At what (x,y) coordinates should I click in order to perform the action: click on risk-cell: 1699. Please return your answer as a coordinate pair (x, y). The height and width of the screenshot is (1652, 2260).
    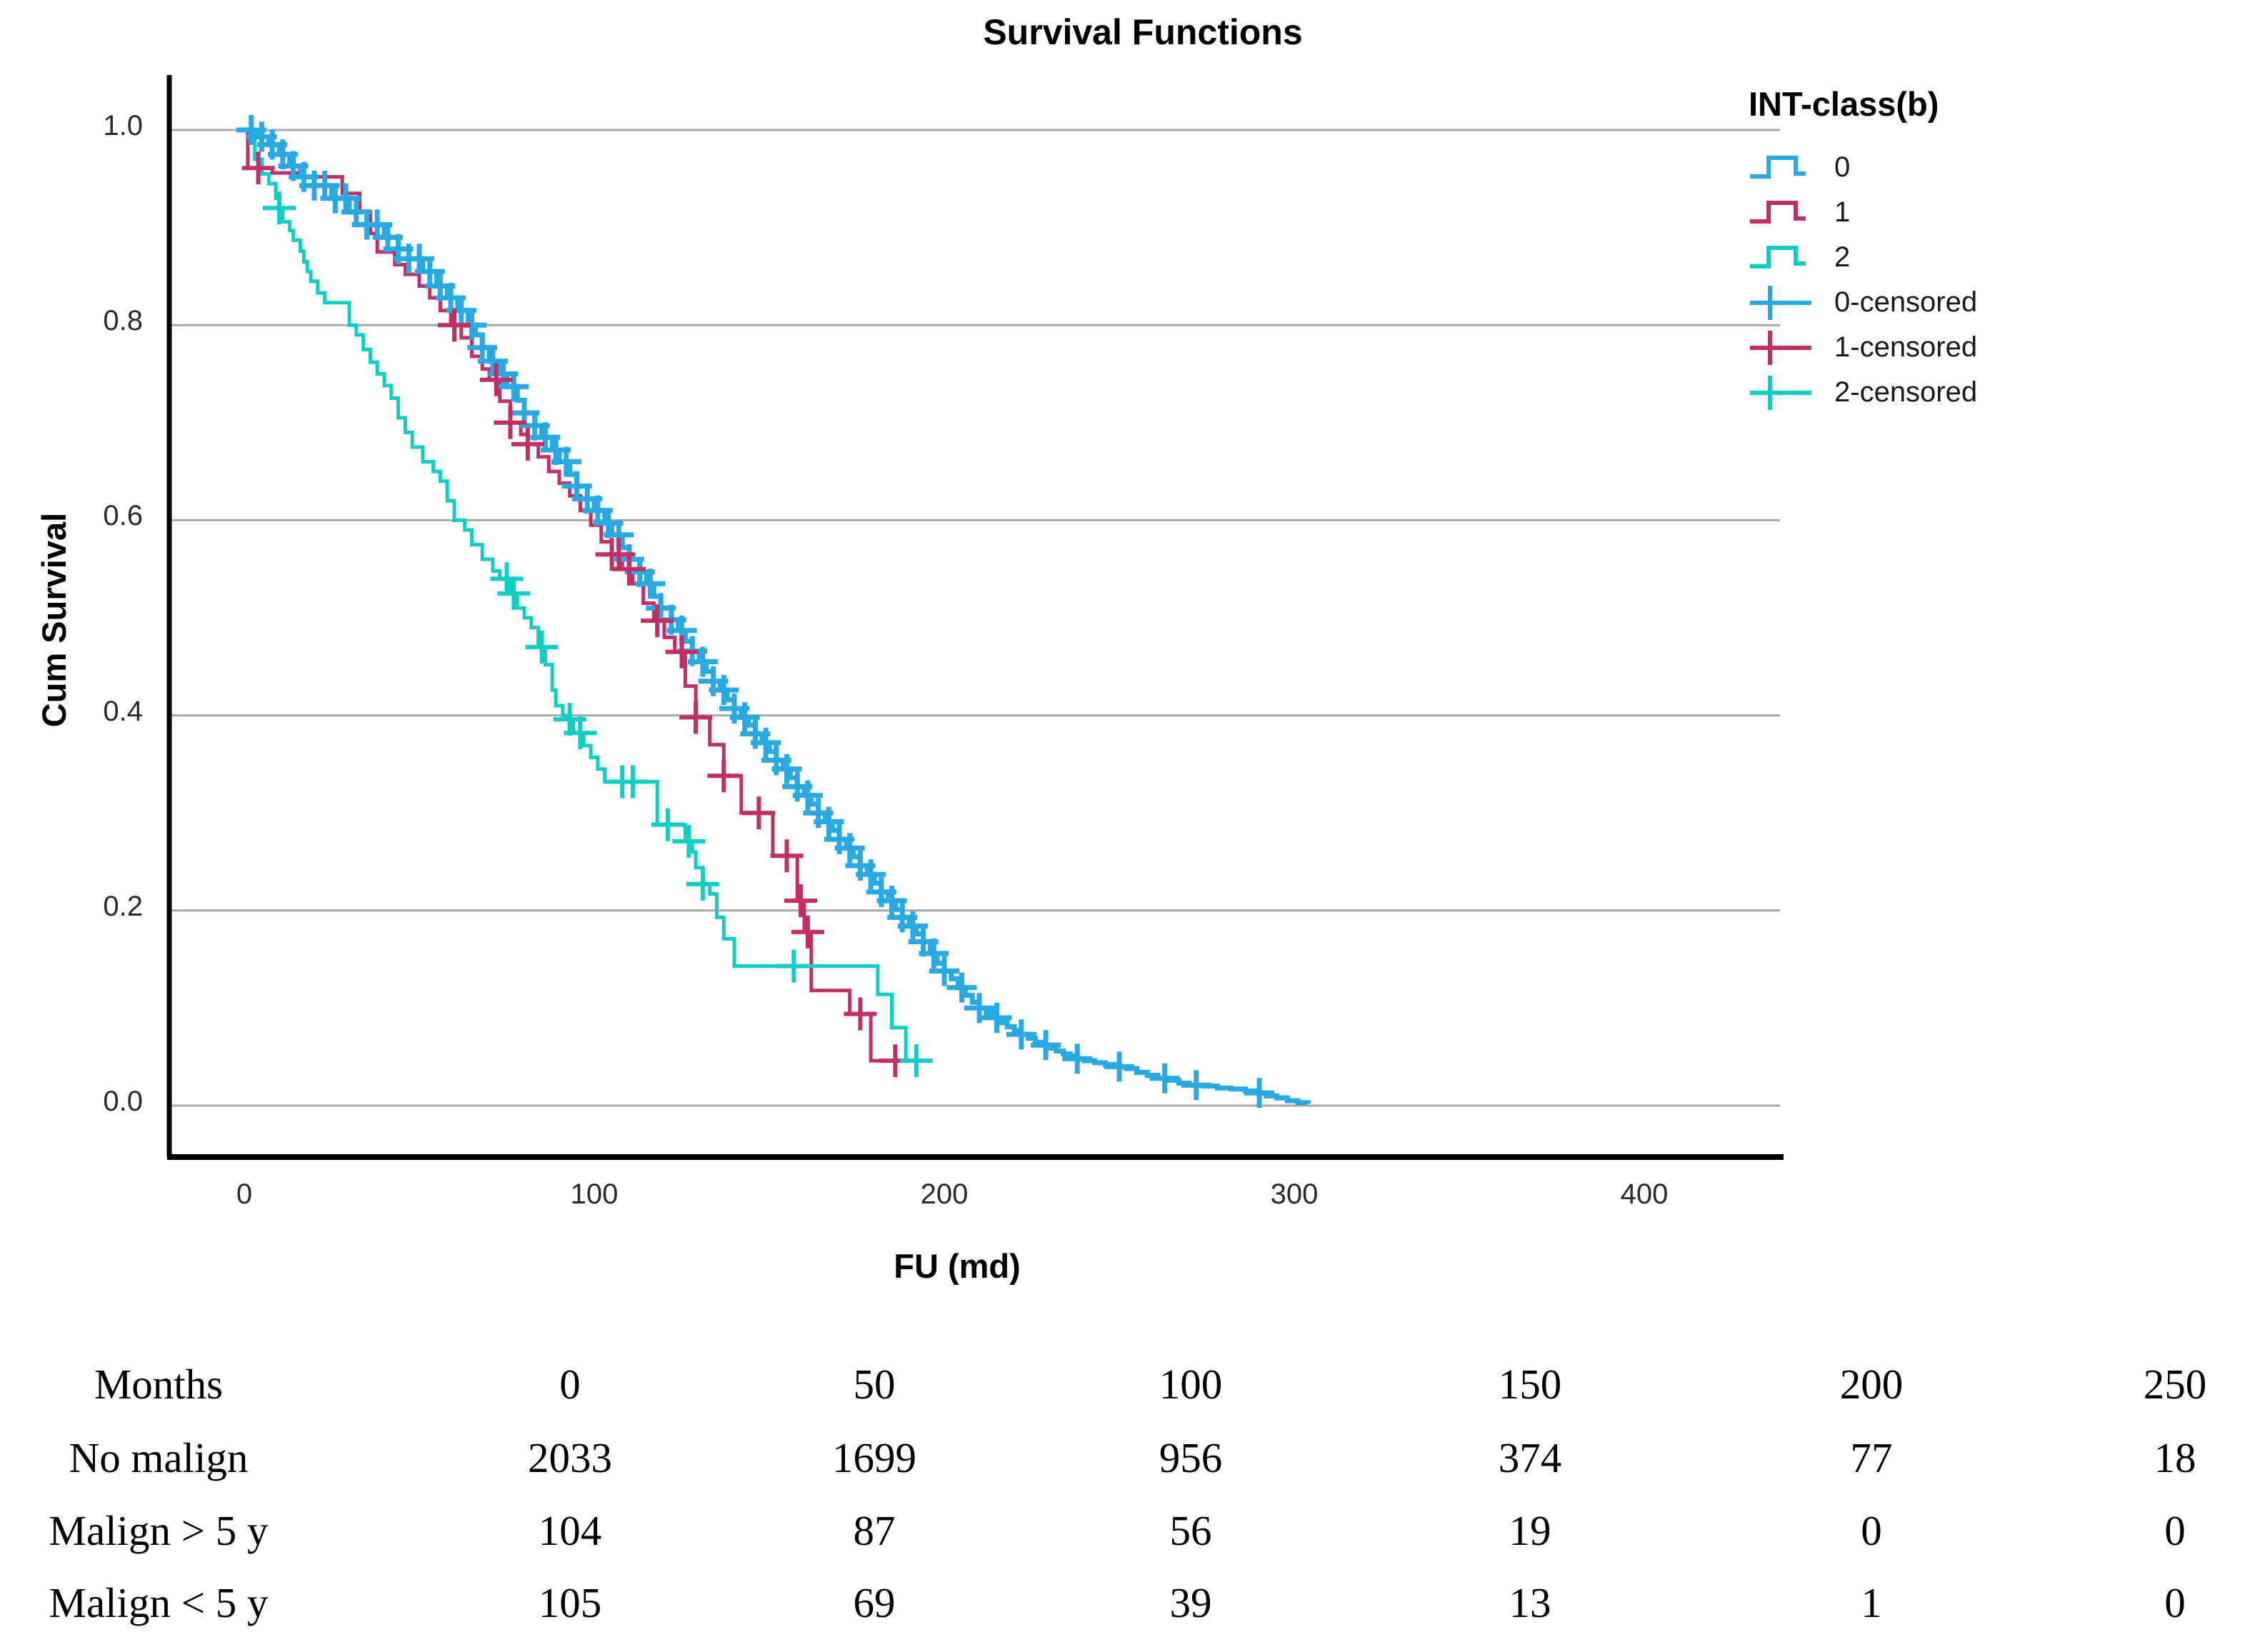
    Looking at the image, I should click on (874, 1457).